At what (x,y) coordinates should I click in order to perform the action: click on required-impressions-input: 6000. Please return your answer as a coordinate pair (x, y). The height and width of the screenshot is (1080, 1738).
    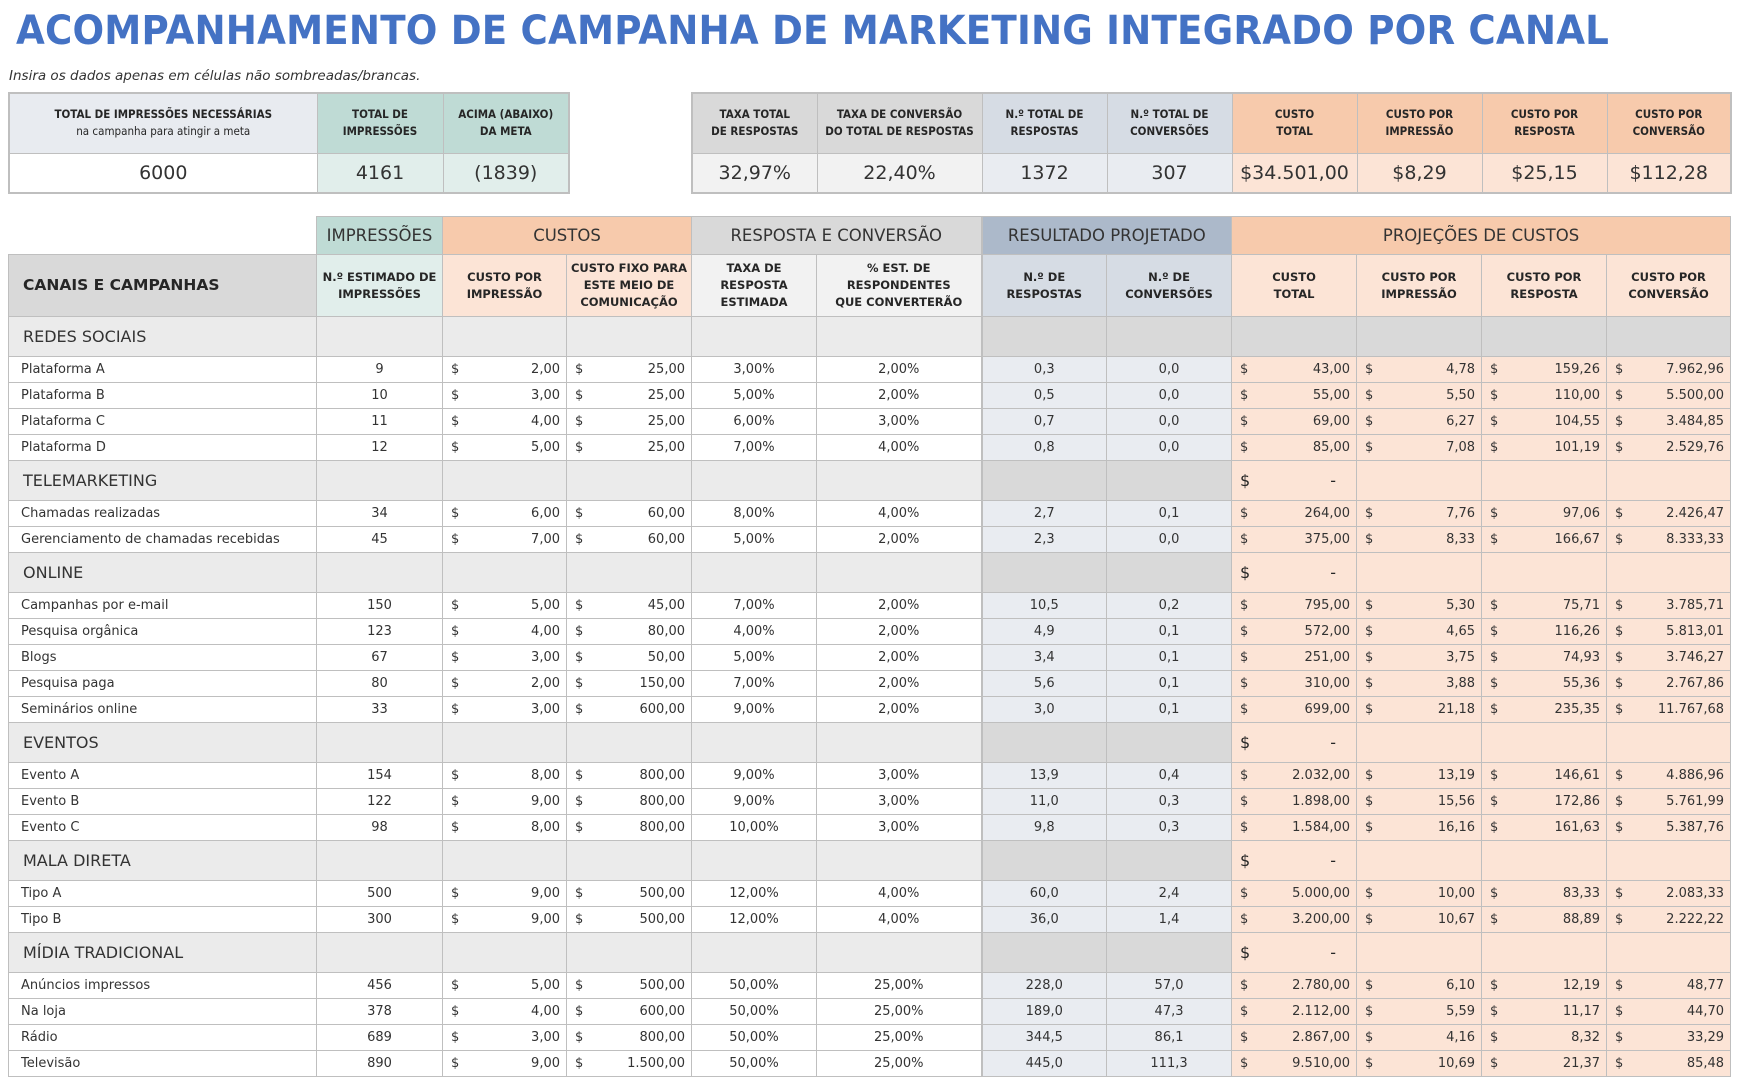
    Looking at the image, I should click on (163, 173).